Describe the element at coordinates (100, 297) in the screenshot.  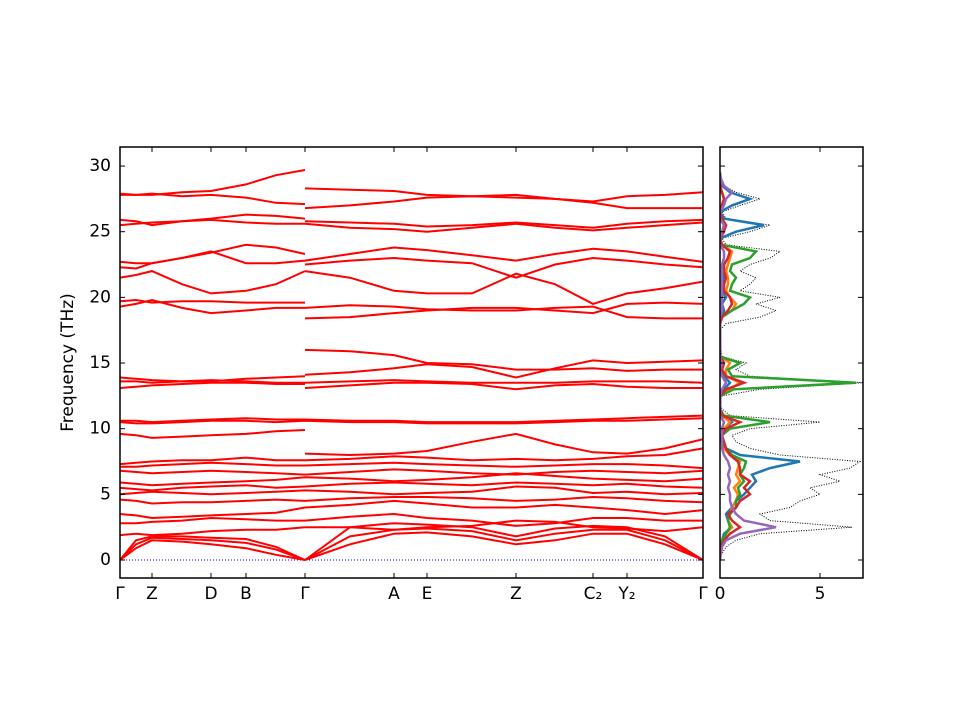
I see `y-tick-label: 20` at that location.